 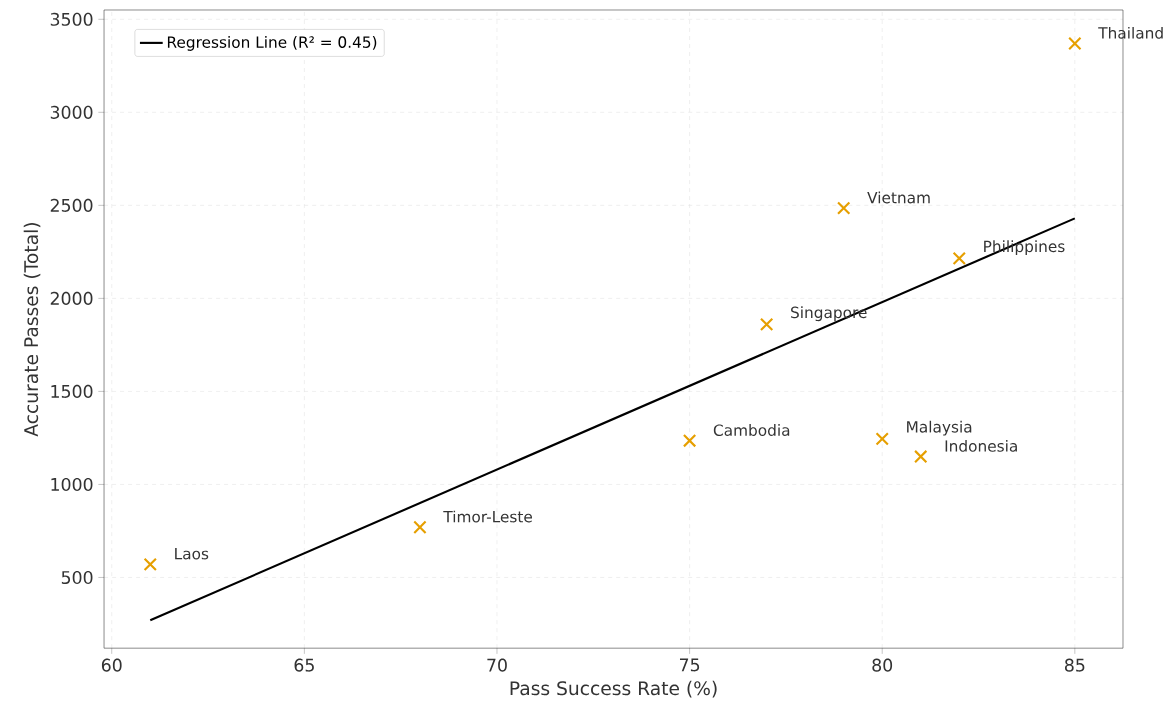 I want to click on x-tick-label: 60, so click(x=111, y=665).